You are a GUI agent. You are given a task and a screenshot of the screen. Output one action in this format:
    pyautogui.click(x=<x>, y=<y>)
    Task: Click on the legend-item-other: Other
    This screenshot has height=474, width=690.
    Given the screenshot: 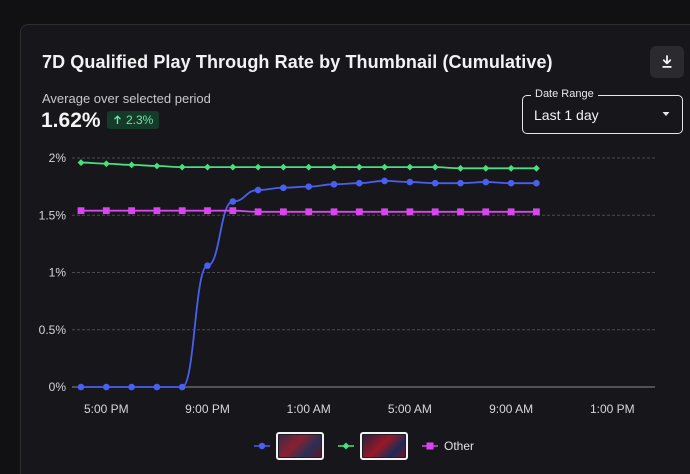 What is the action you would take?
    pyautogui.click(x=448, y=446)
    